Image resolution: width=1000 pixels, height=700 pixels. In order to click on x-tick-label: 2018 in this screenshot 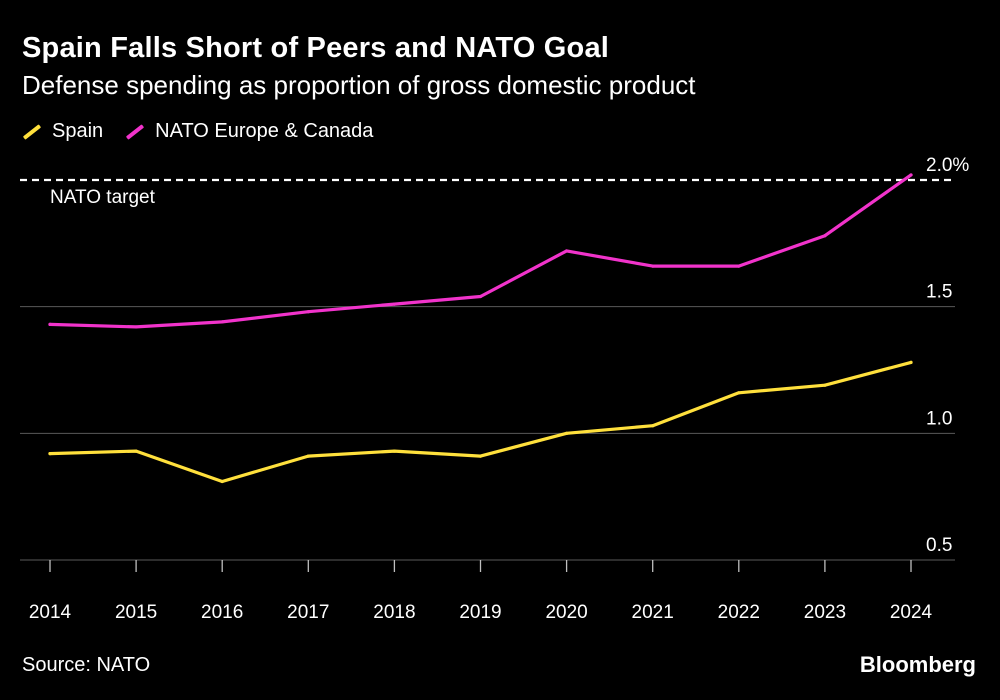, I will do `click(394, 612)`.